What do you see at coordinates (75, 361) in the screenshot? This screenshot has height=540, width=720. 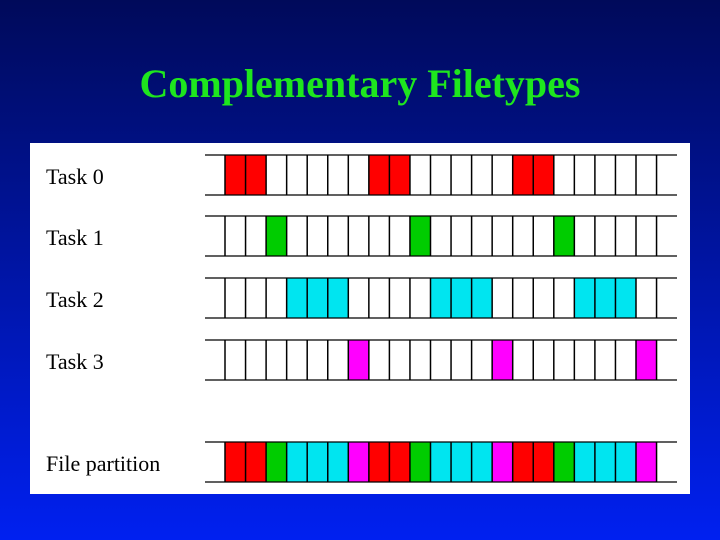 I see `row-label: Task 3` at bounding box center [75, 361].